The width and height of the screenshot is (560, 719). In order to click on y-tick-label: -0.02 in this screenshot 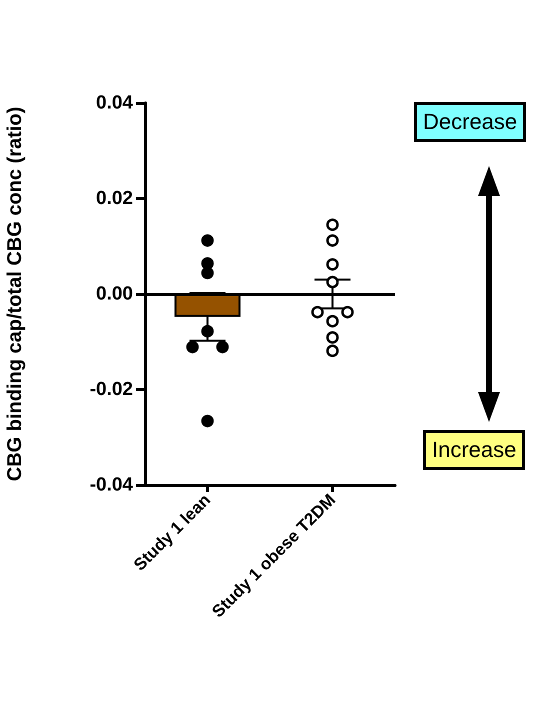, I will do `click(111, 389)`.